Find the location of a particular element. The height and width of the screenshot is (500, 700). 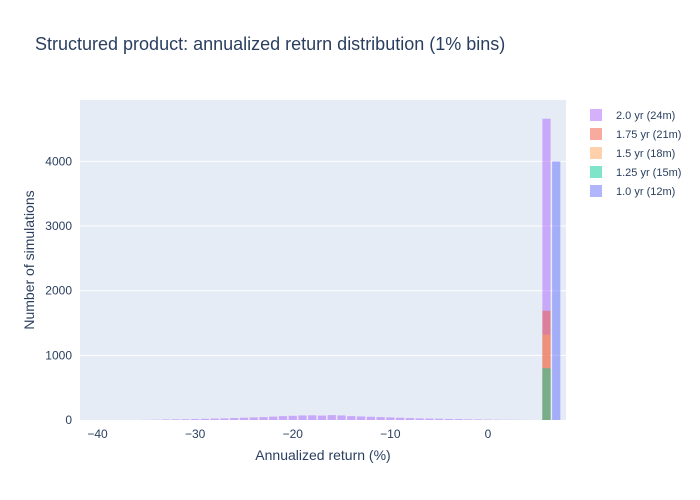

legend-label: 1.75 yr (21m) is located at coordinates (648, 135).